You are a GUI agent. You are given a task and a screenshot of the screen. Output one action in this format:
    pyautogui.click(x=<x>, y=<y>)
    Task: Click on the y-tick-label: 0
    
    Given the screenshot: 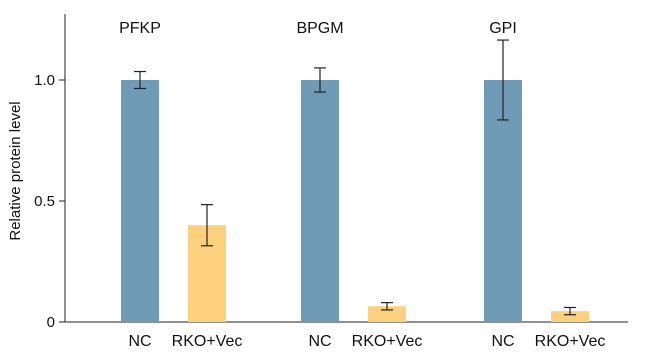 What is the action you would take?
    pyautogui.click(x=51, y=322)
    